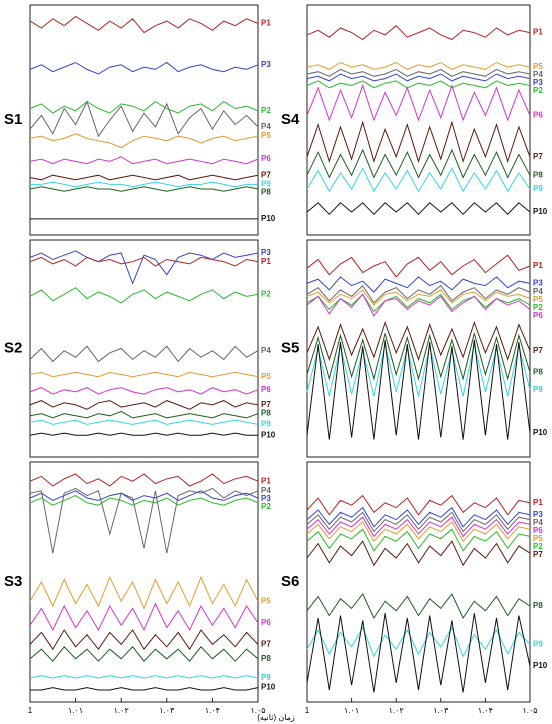 Image resolution: width=552 pixels, height=724 pixels. I want to click on panel-label: S4, so click(290, 119).